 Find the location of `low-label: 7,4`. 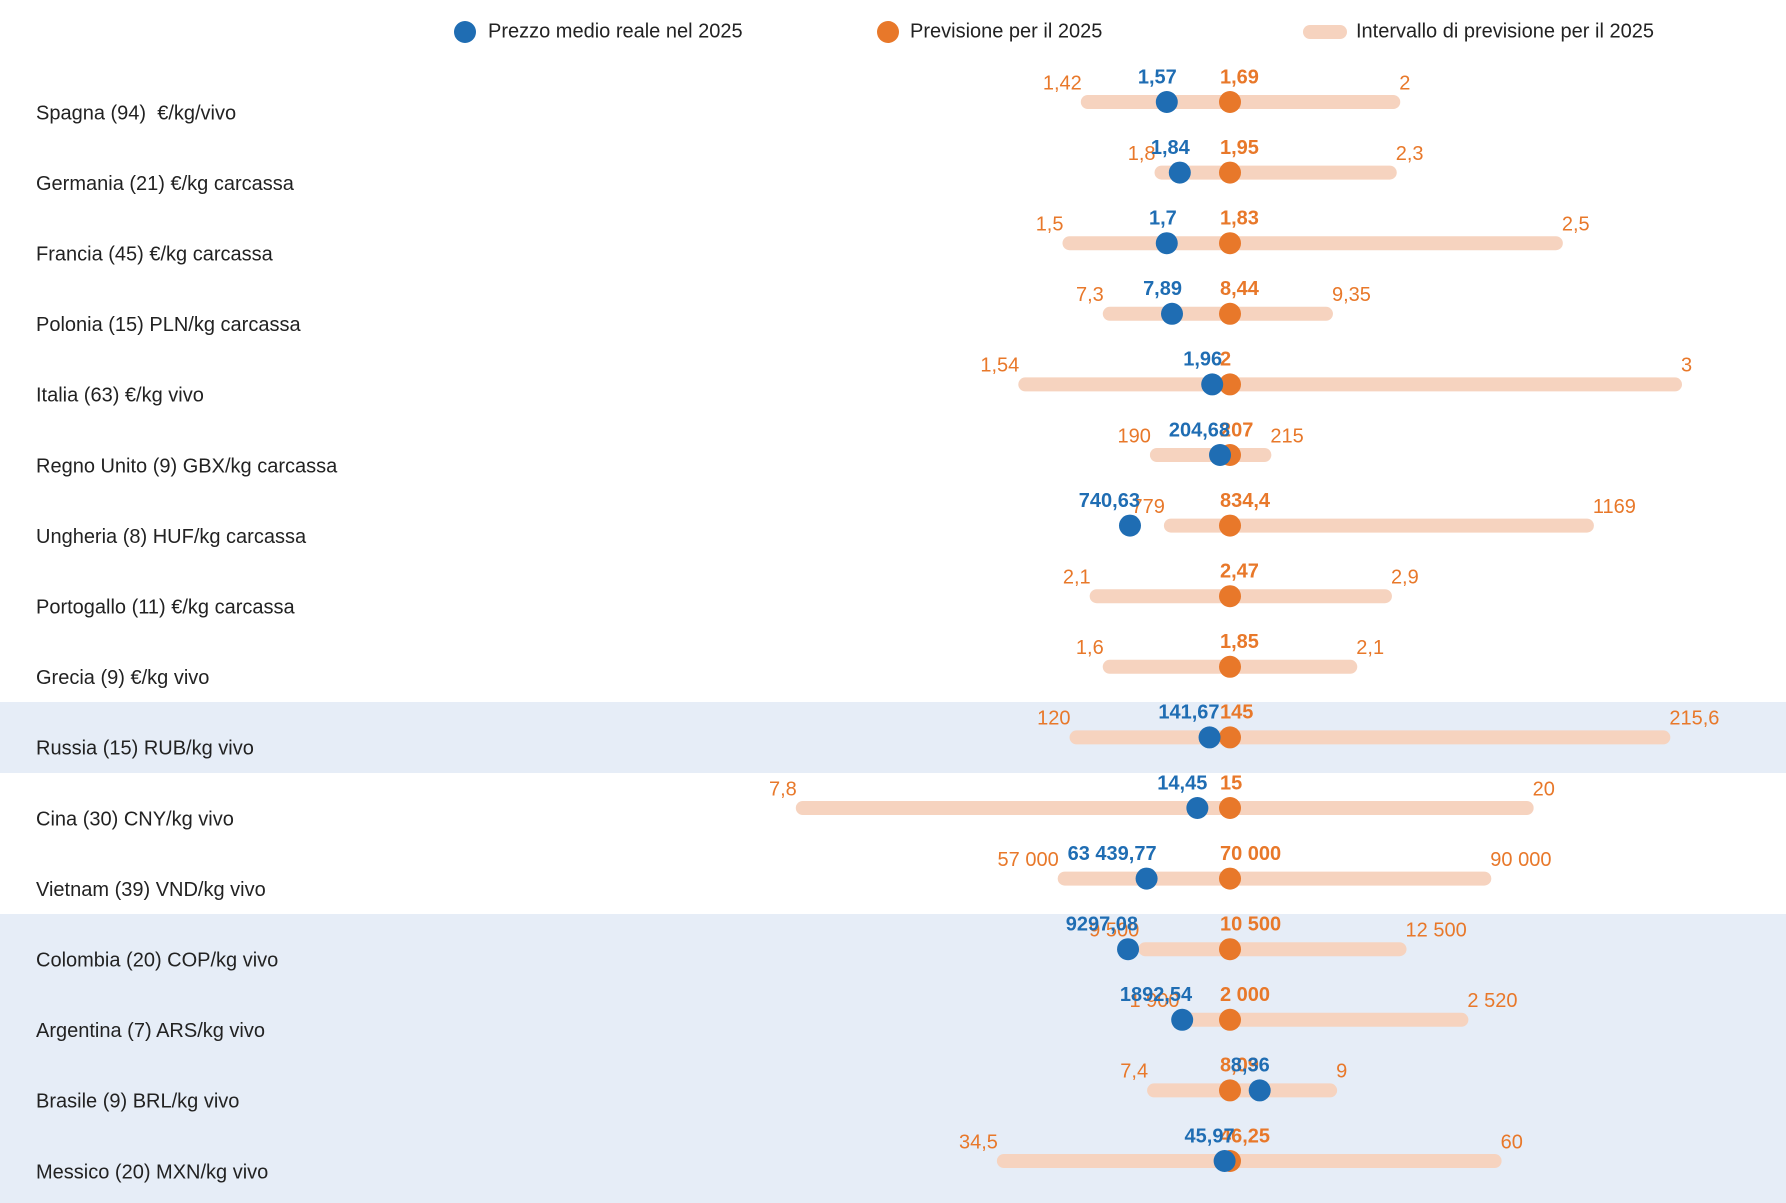

low-label: 7,4 is located at coordinates (1134, 1072).